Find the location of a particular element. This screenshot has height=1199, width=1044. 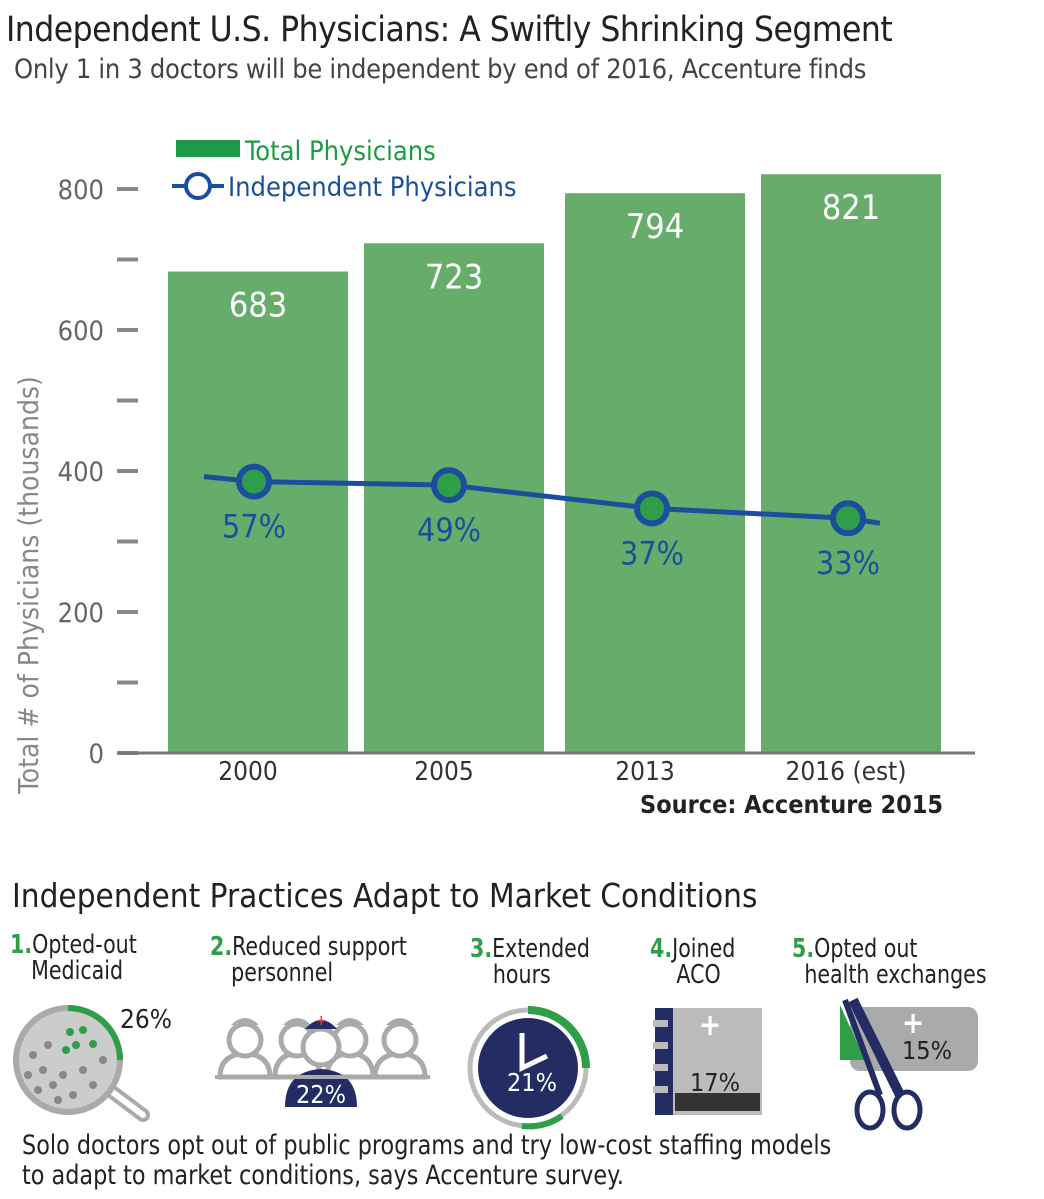

line-percent-label: 57% is located at coordinates (254, 527).